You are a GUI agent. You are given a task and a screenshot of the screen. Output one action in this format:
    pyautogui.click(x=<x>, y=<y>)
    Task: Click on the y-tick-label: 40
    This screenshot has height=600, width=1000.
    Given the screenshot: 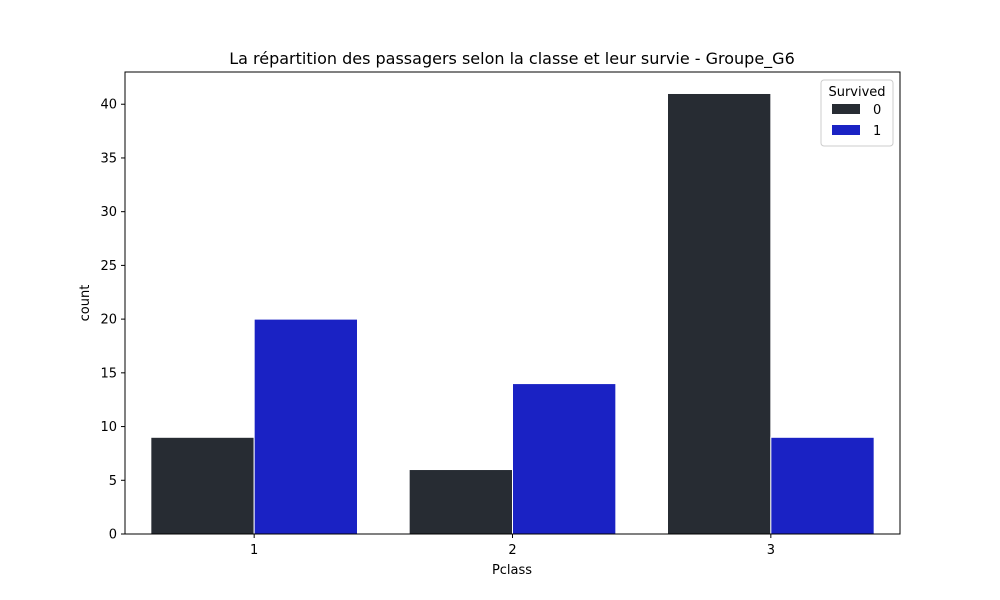 What is the action you would take?
    pyautogui.click(x=108, y=105)
    